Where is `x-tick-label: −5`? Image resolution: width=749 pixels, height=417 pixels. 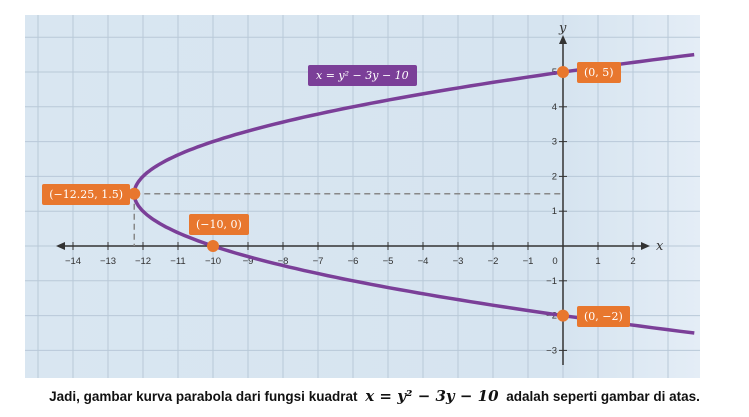
x-tick-label: −5 is located at coordinates (388, 261).